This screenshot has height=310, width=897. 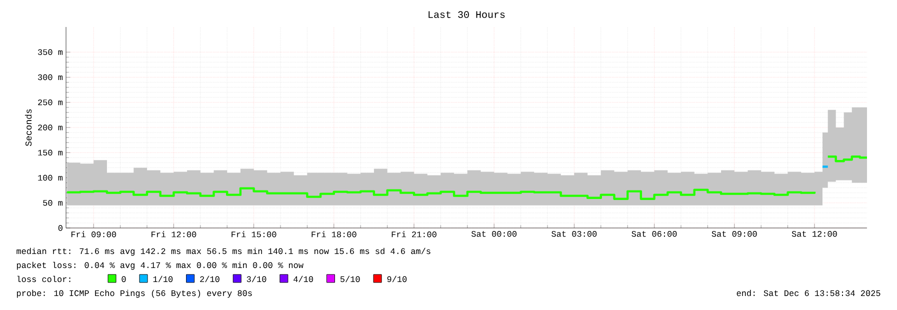 What do you see at coordinates (60, 228) in the screenshot?
I see `y-tick-label: 0` at bounding box center [60, 228].